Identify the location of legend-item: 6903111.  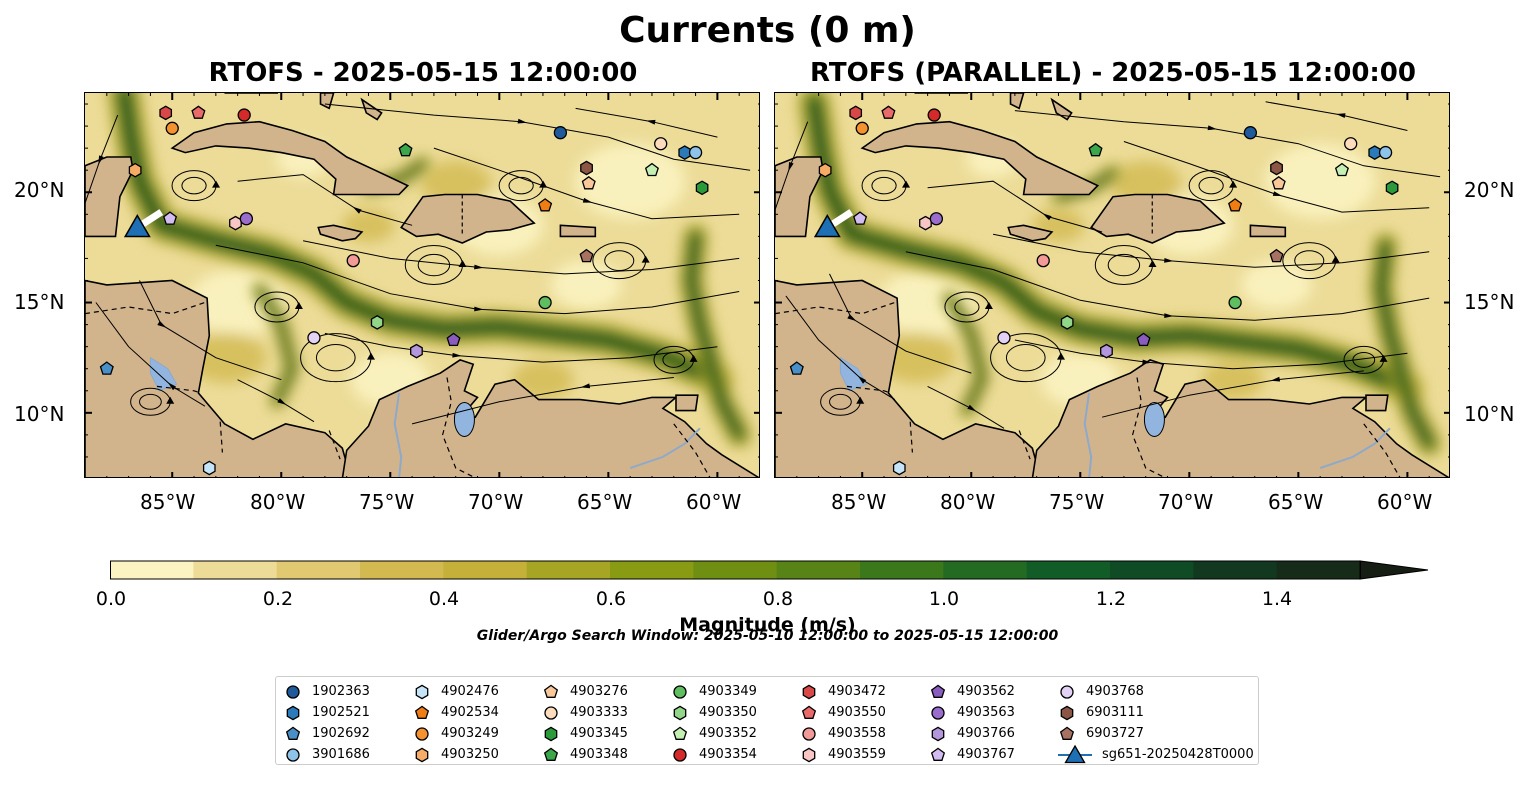
(1156, 712).